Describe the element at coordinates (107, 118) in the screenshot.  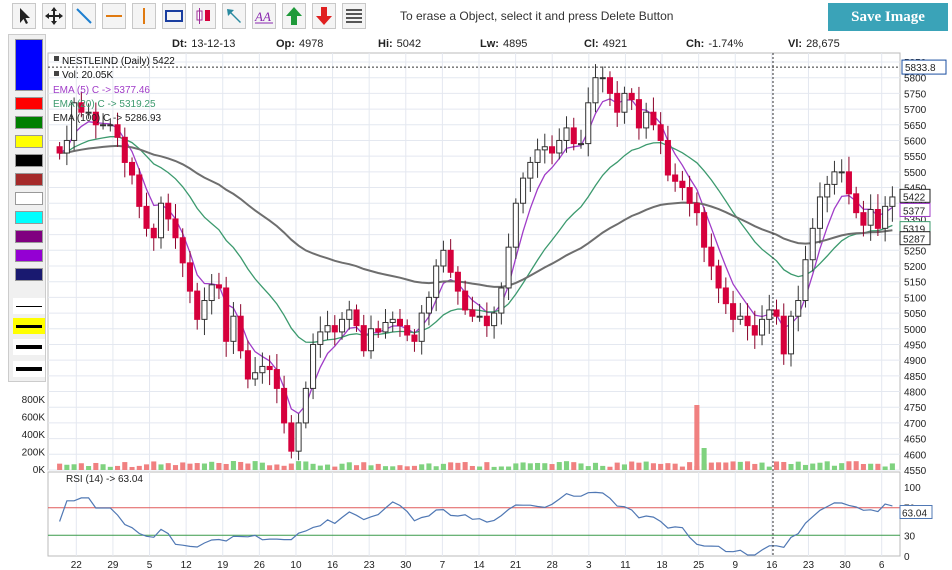
I see `legend-ema100: EMA (100) C -> 5286.93` at that location.